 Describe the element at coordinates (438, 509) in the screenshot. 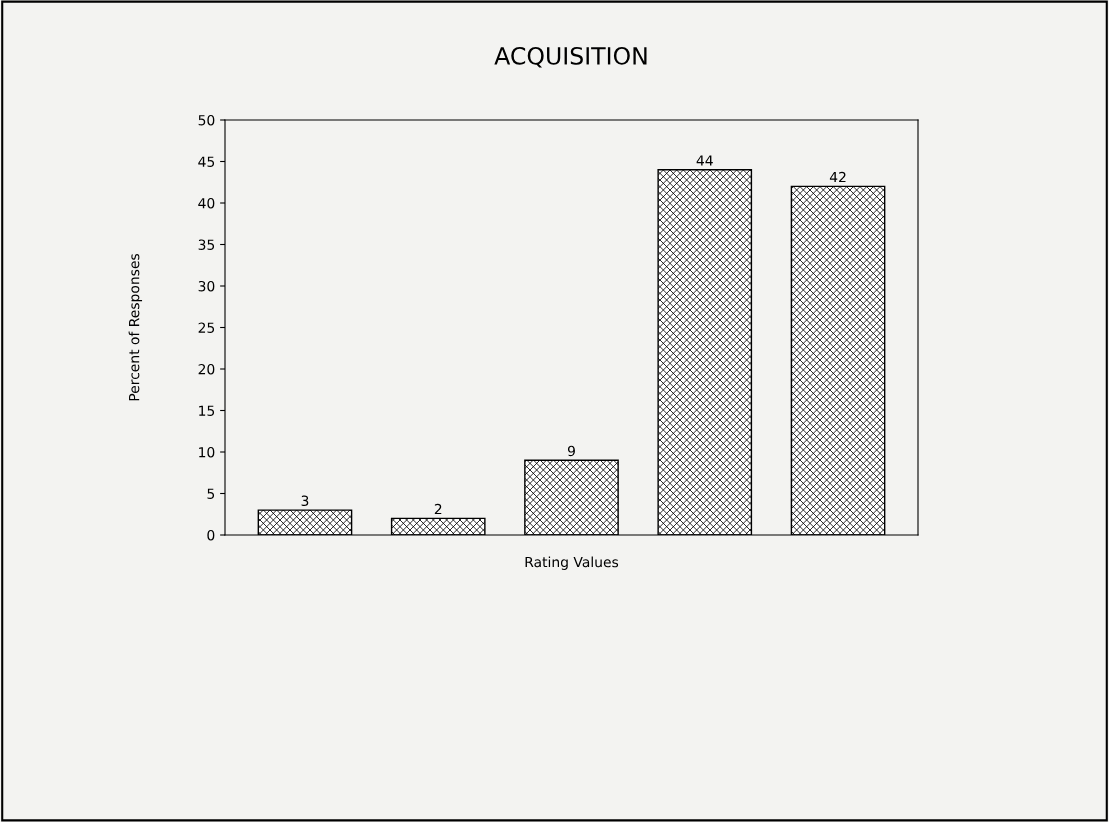

I see `data-label: 2` at that location.